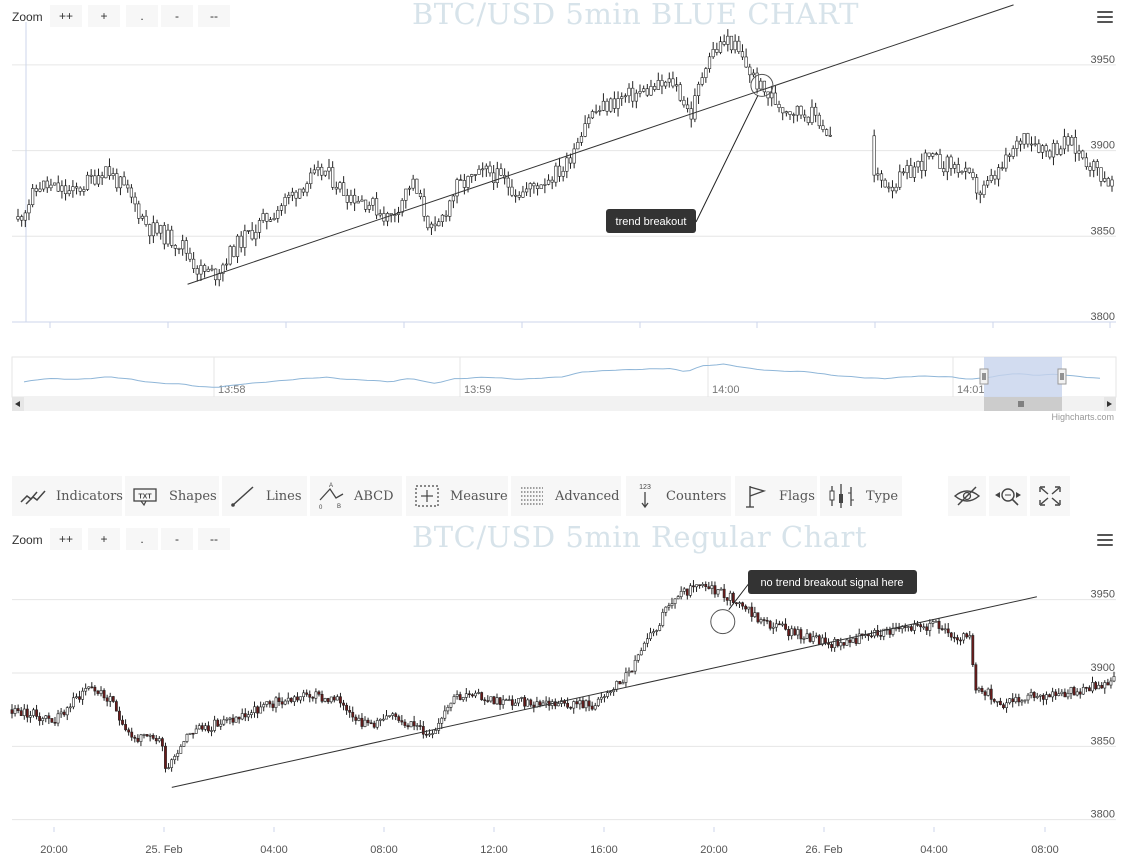  What do you see at coordinates (1050, 496) in the screenshot?
I see `fullscreen-button` at bounding box center [1050, 496].